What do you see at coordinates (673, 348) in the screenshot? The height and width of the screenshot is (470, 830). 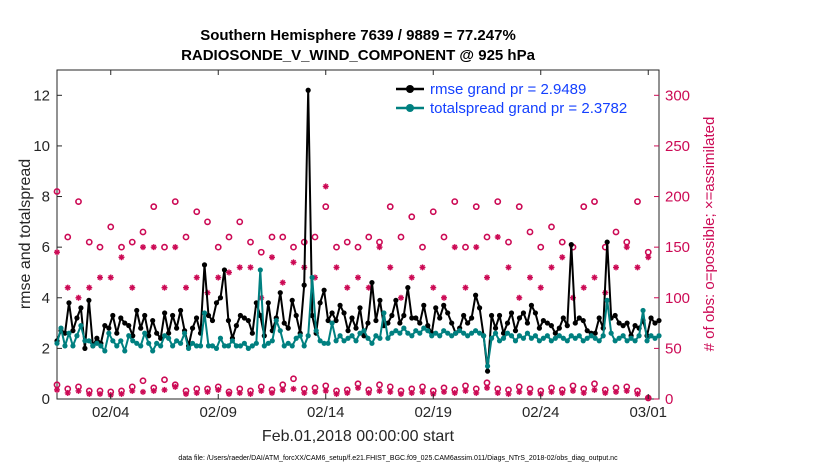 I see `y-right-tick-label: 50` at bounding box center [673, 348].